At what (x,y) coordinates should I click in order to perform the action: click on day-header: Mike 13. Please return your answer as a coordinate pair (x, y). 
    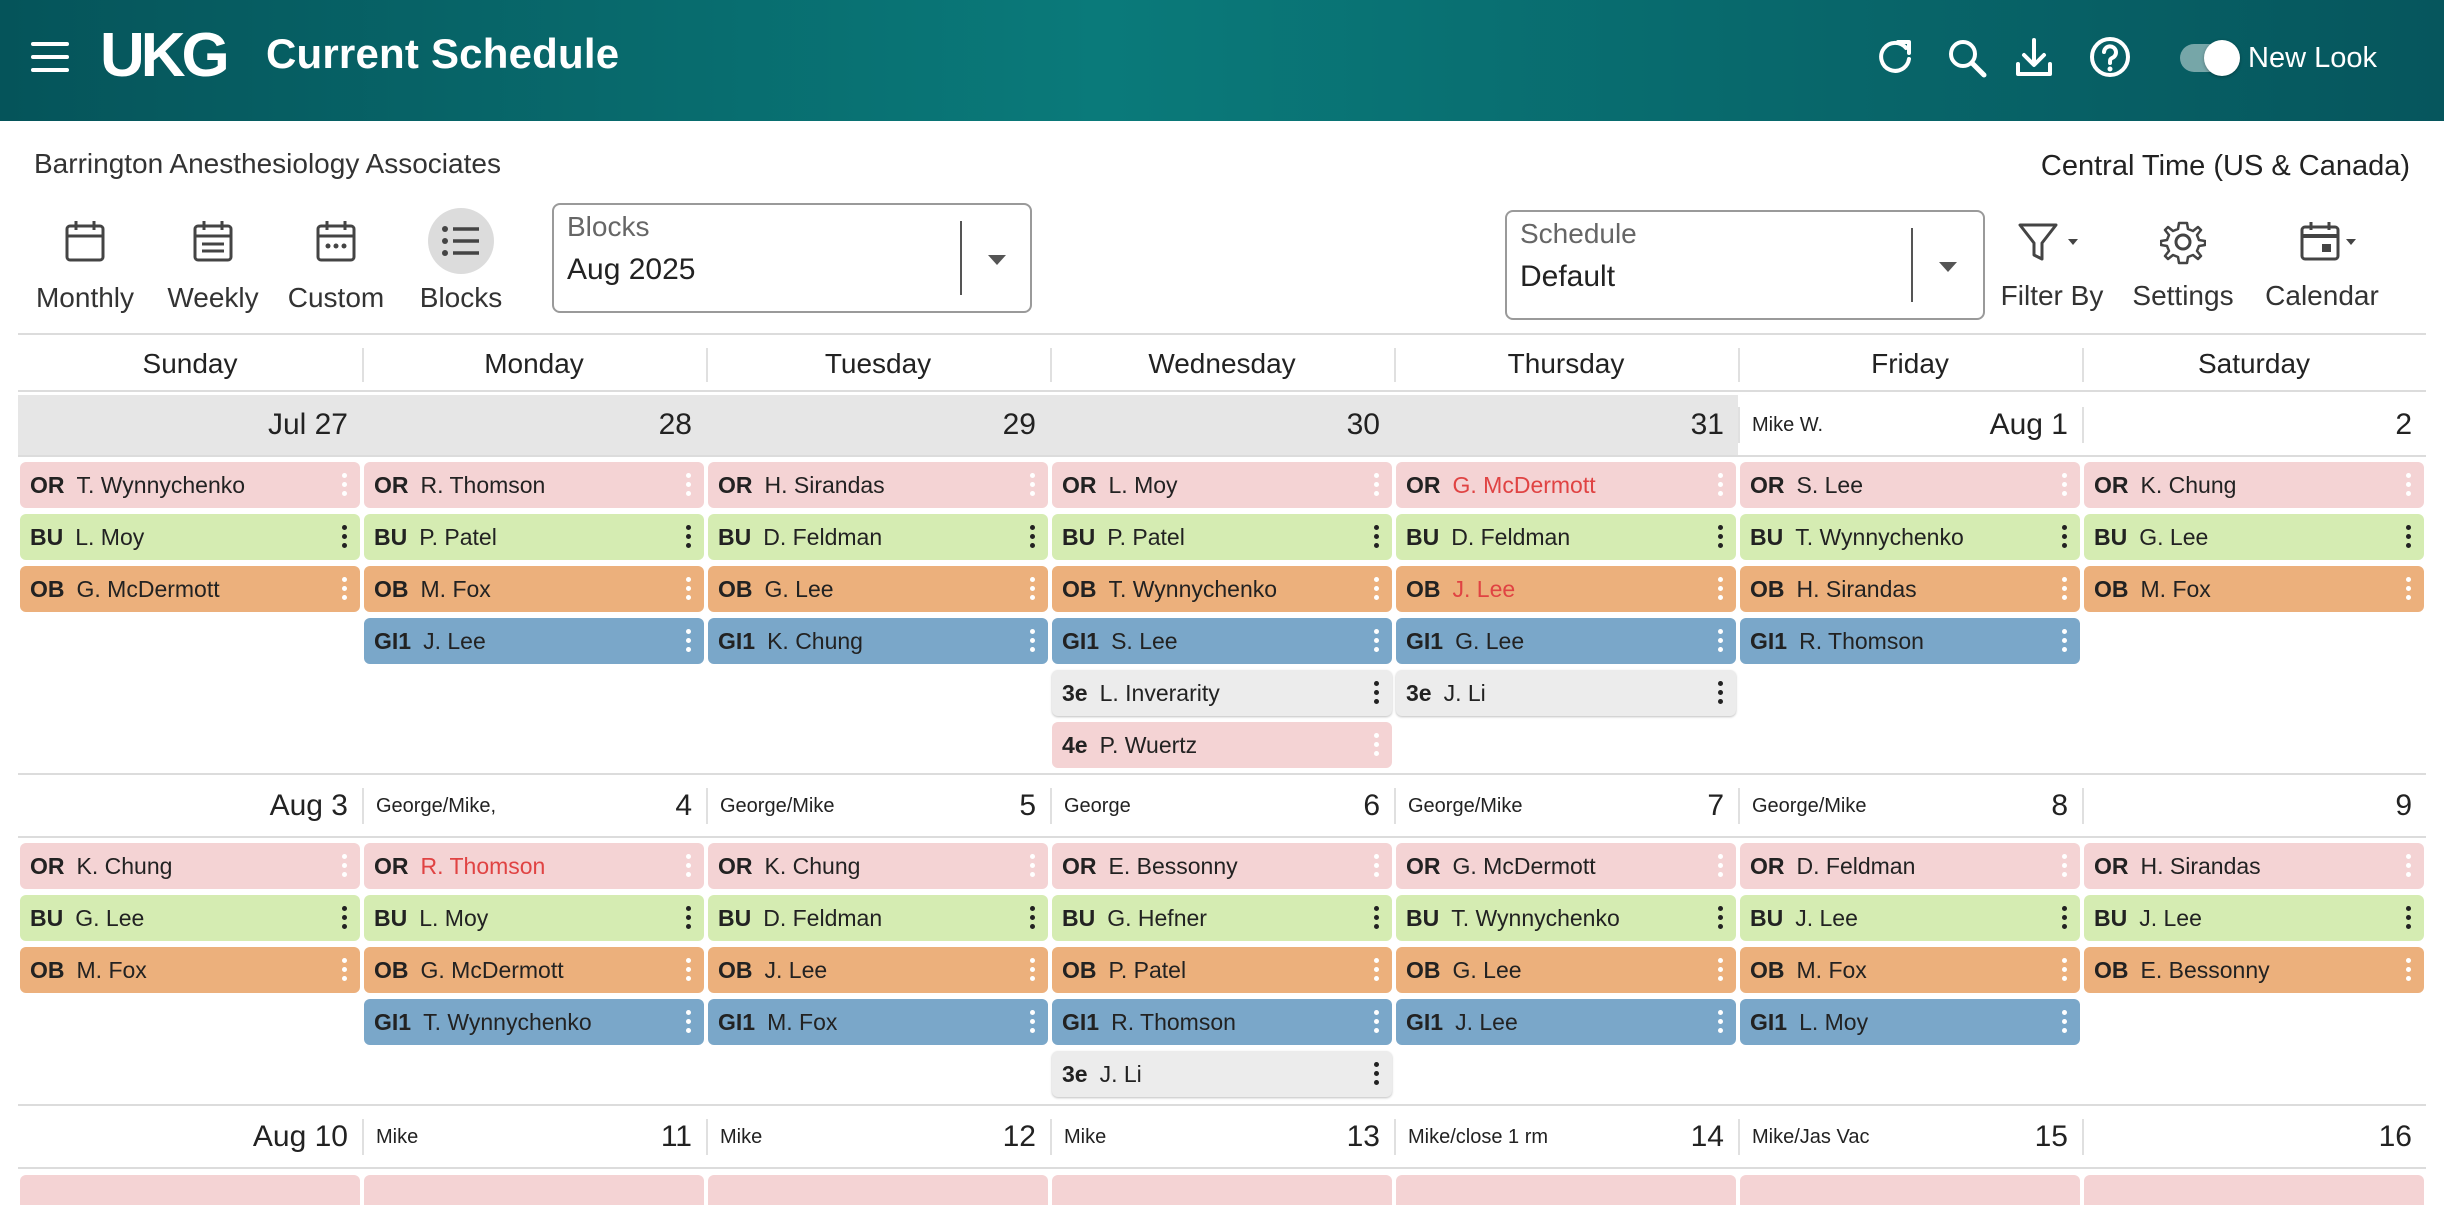
    Looking at the image, I should click on (1222, 1137).